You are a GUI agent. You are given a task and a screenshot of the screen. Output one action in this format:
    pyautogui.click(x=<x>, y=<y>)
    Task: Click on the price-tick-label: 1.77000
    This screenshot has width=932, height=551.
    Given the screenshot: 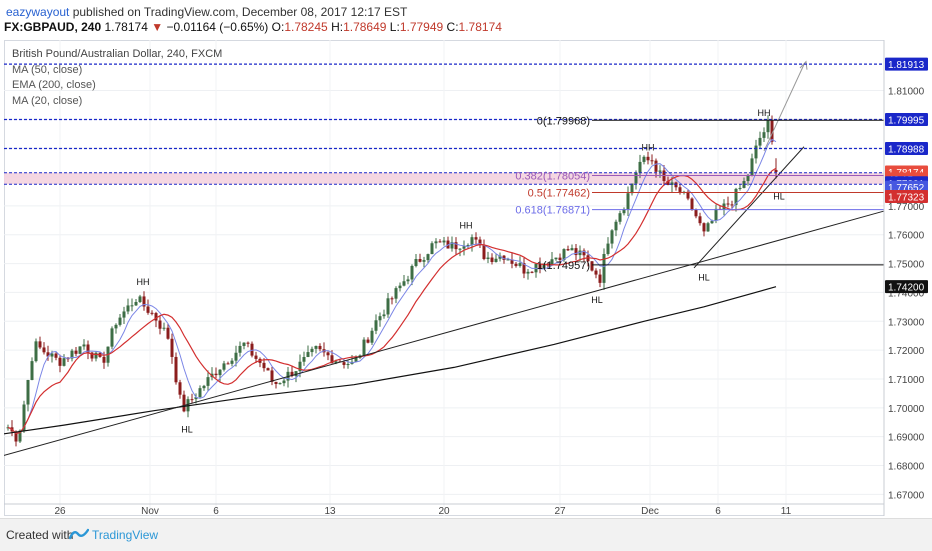 What is the action you would take?
    pyautogui.click(x=906, y=207)
    